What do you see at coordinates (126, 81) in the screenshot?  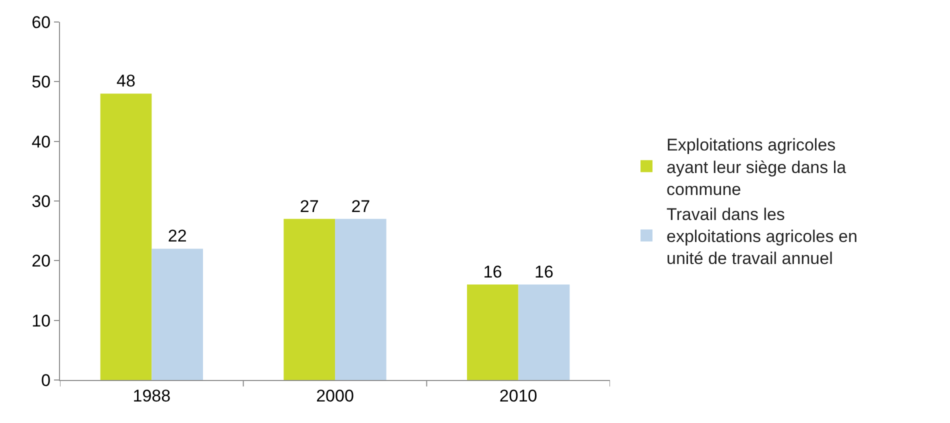 I see `data-label: 48` at bounding box center [126, 81].